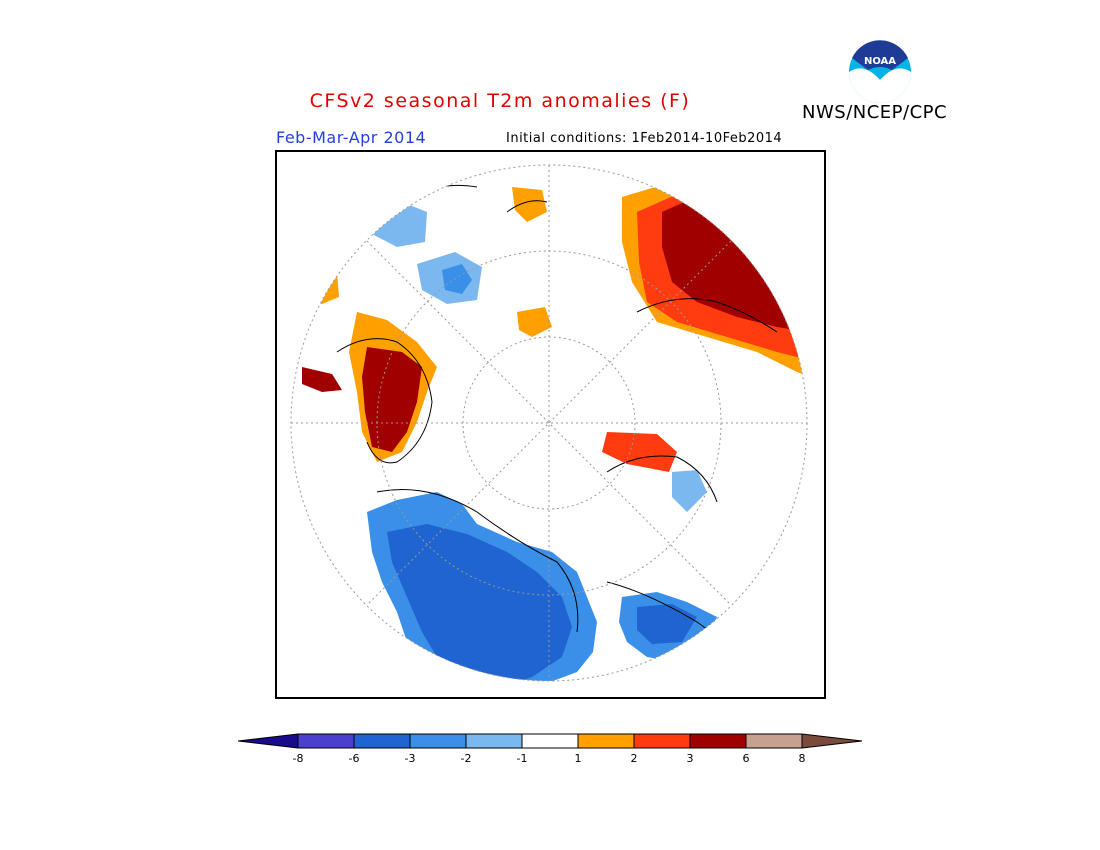 This screenshot has height=850, width=1100. What do you see at coordinates (880, 61) in the screenshot?
I see `logo-text: NOAA` at bounding box center [880, 61].